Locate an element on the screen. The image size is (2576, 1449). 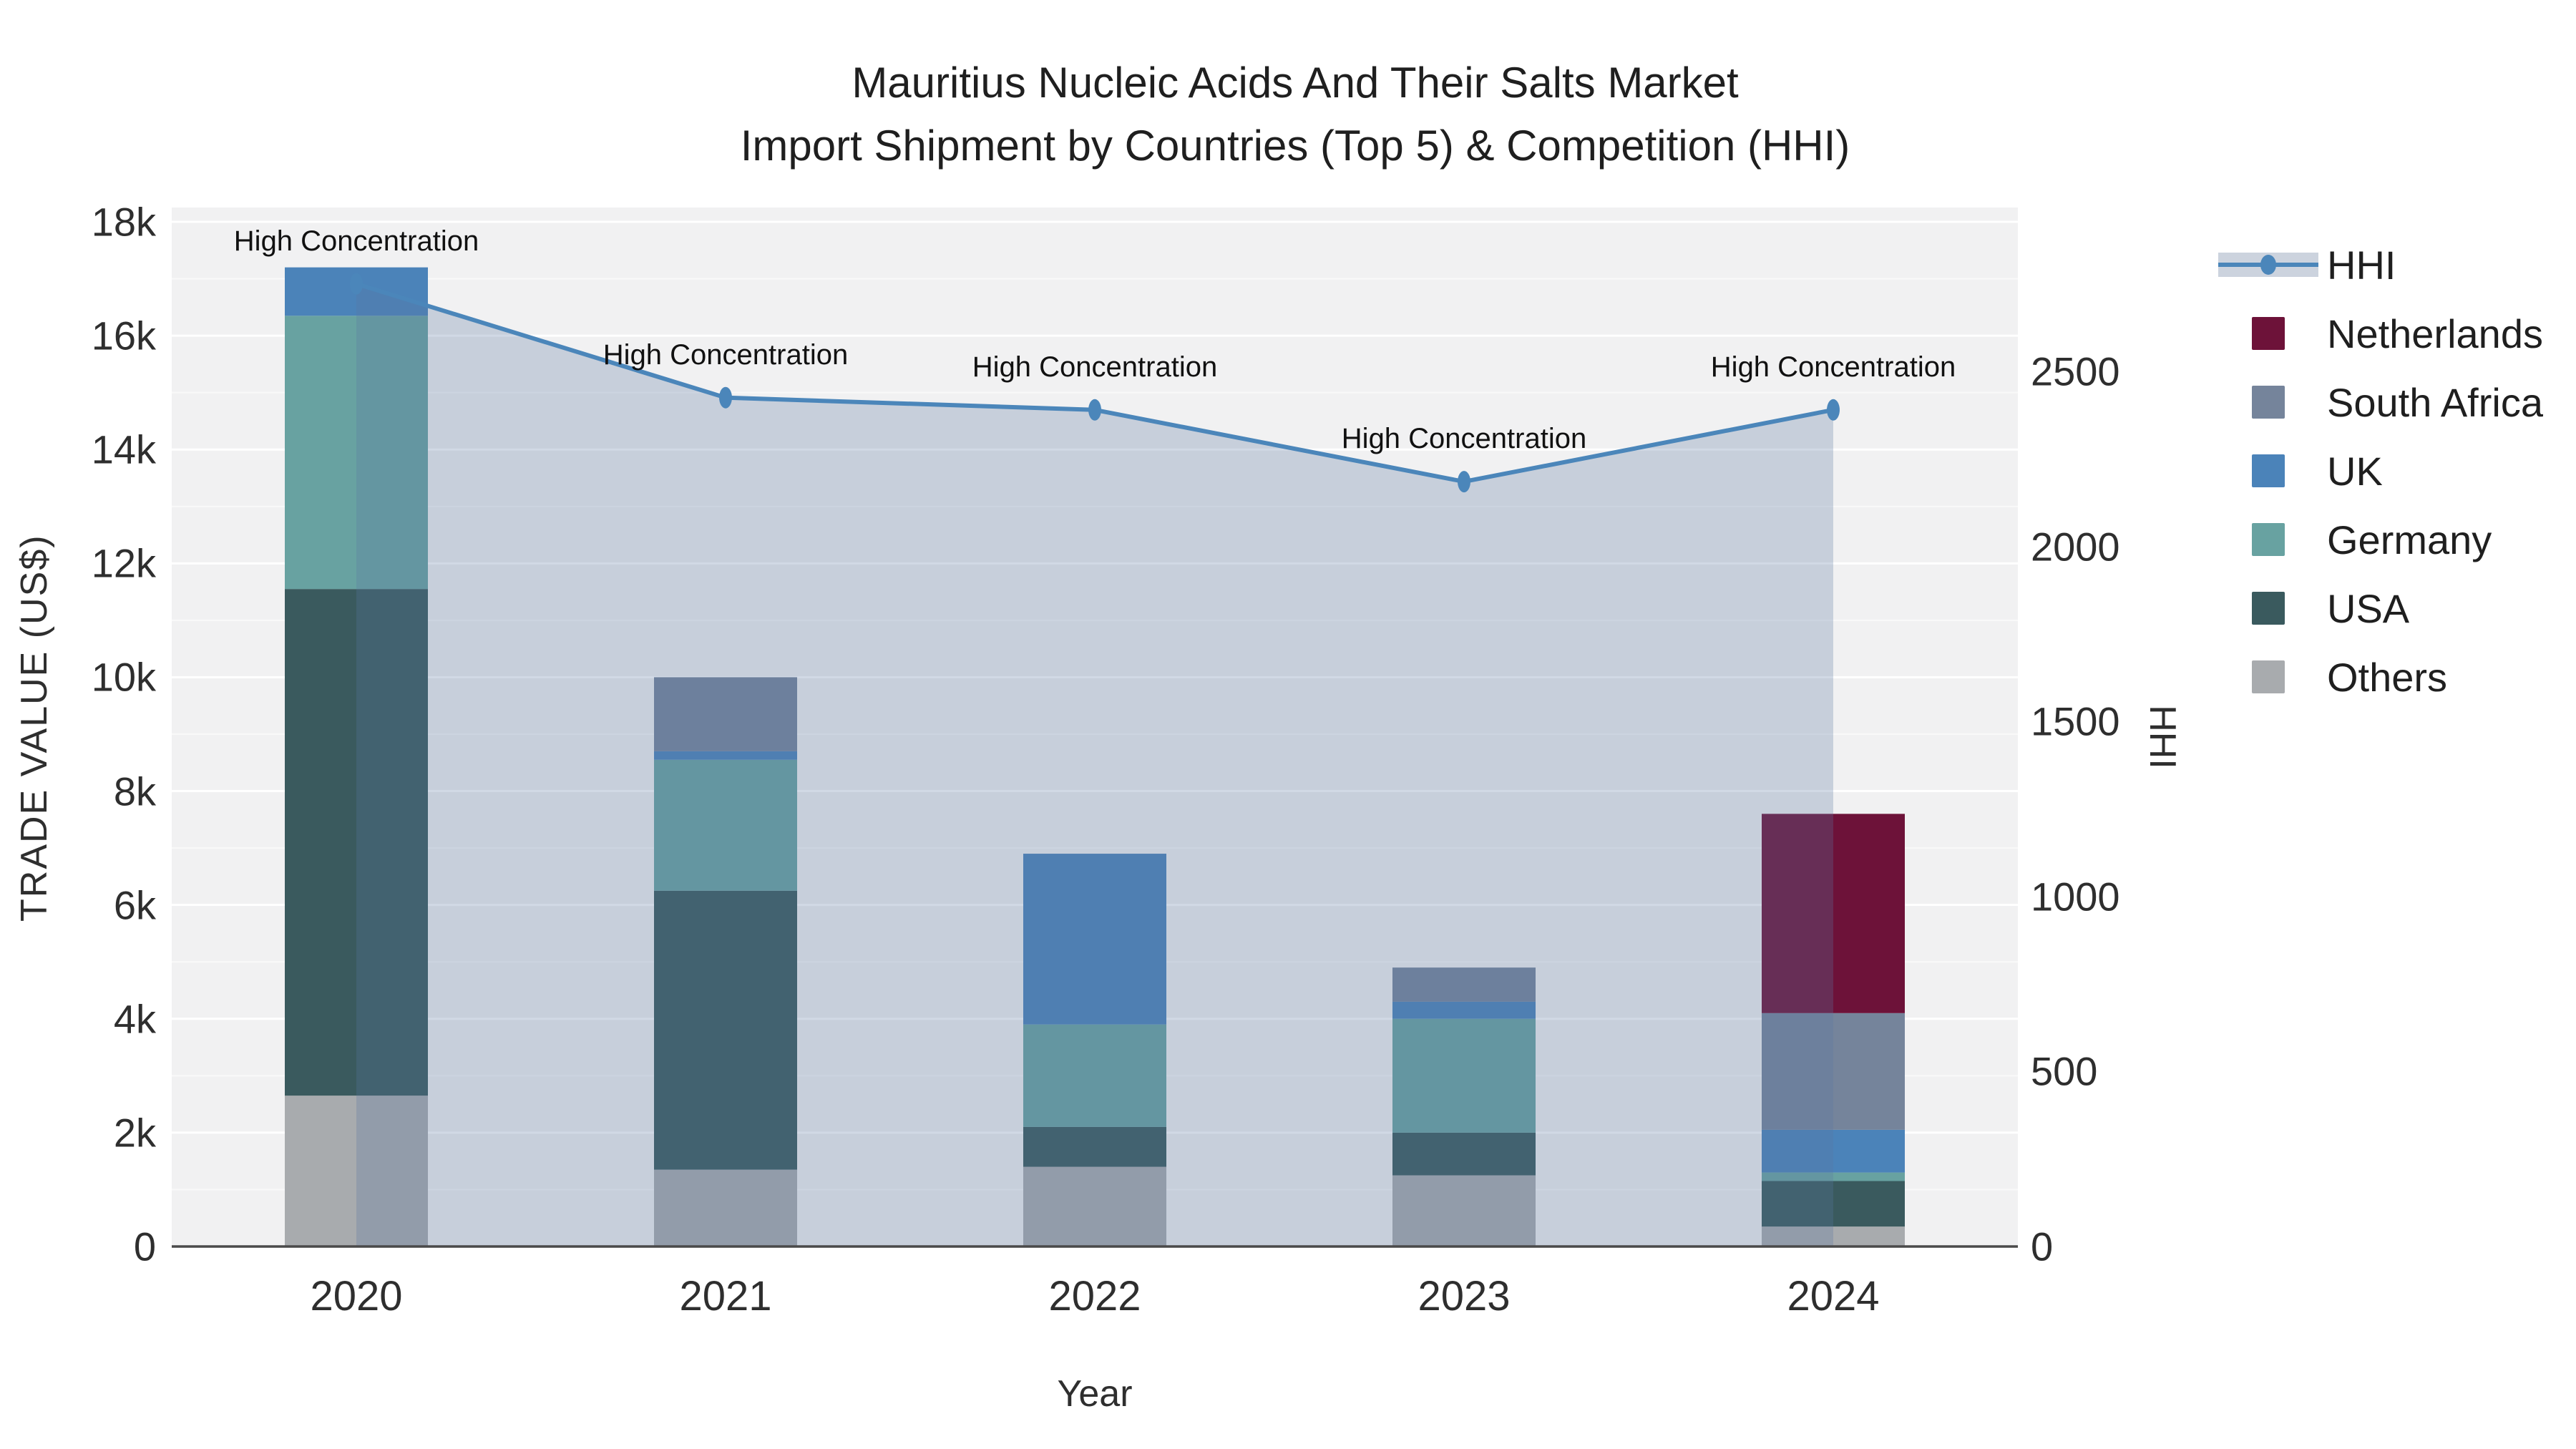
hhi-marker-swatch is located at coordinates (2268, 265).